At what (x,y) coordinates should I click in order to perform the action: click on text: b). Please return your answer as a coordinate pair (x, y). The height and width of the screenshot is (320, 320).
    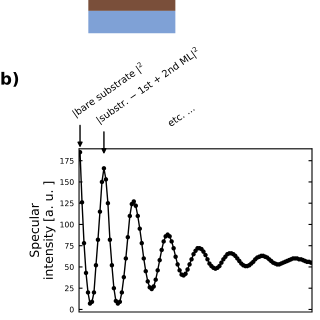
    Looking at the image, I should click on (9, 79).